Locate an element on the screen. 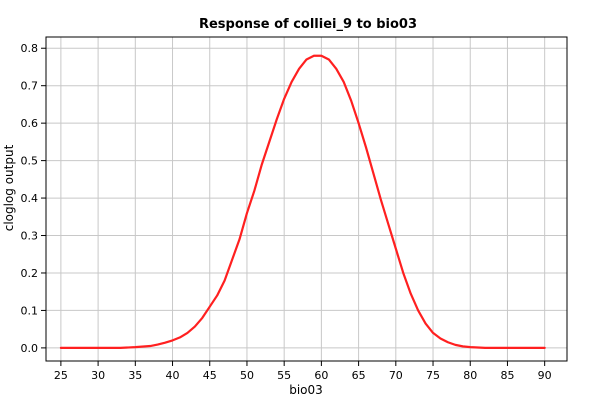 Image resolution: width=600 pixels, height=400 pixels. y-tick-label: 0.7 is located at coordinates (30, 86).